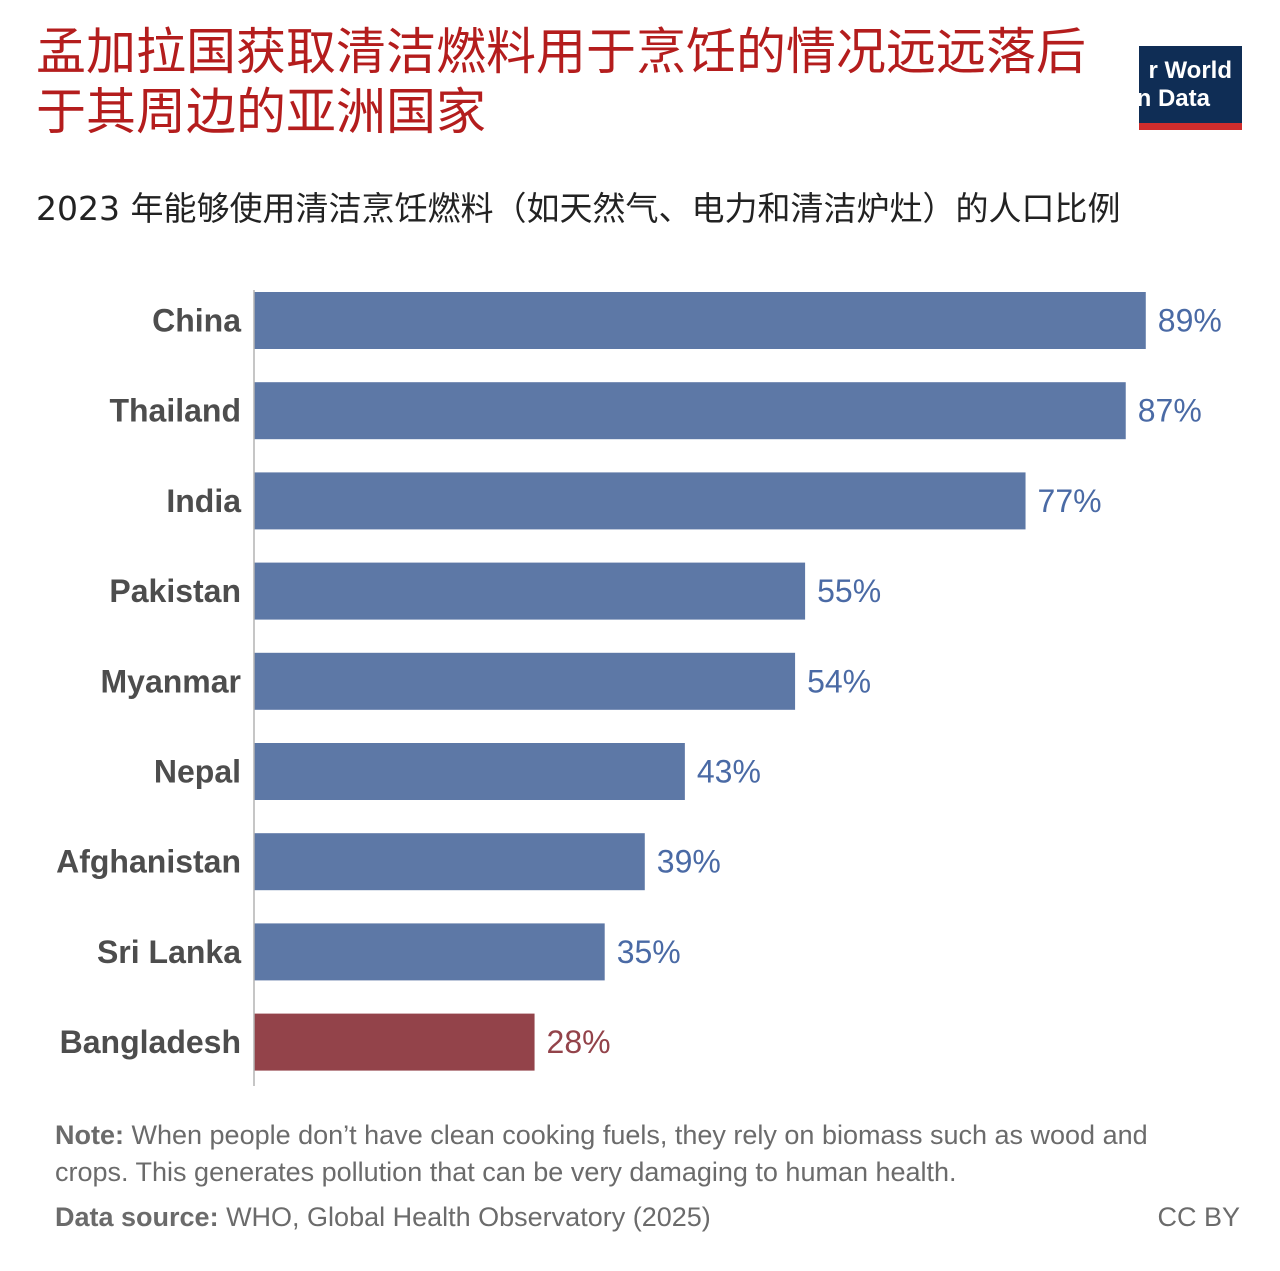 The height and width of the screenshot is (1271, 1280). What do you see at coordinates (175, 591) in the screenshot?
I see `category-label: Pakistan` at bounding box center [175, 591].